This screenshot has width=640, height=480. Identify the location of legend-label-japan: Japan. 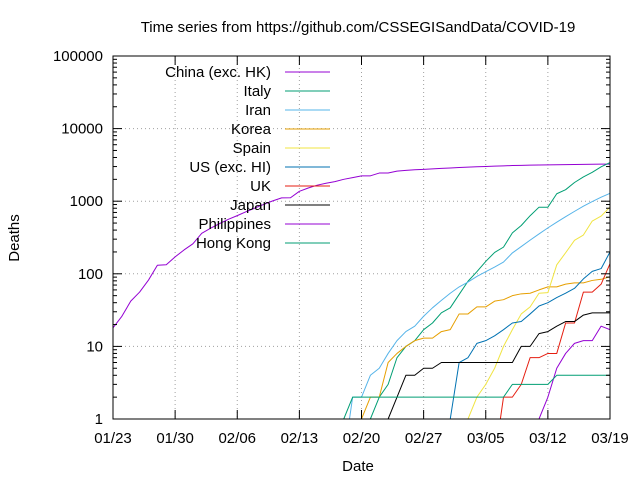
(250, 205).